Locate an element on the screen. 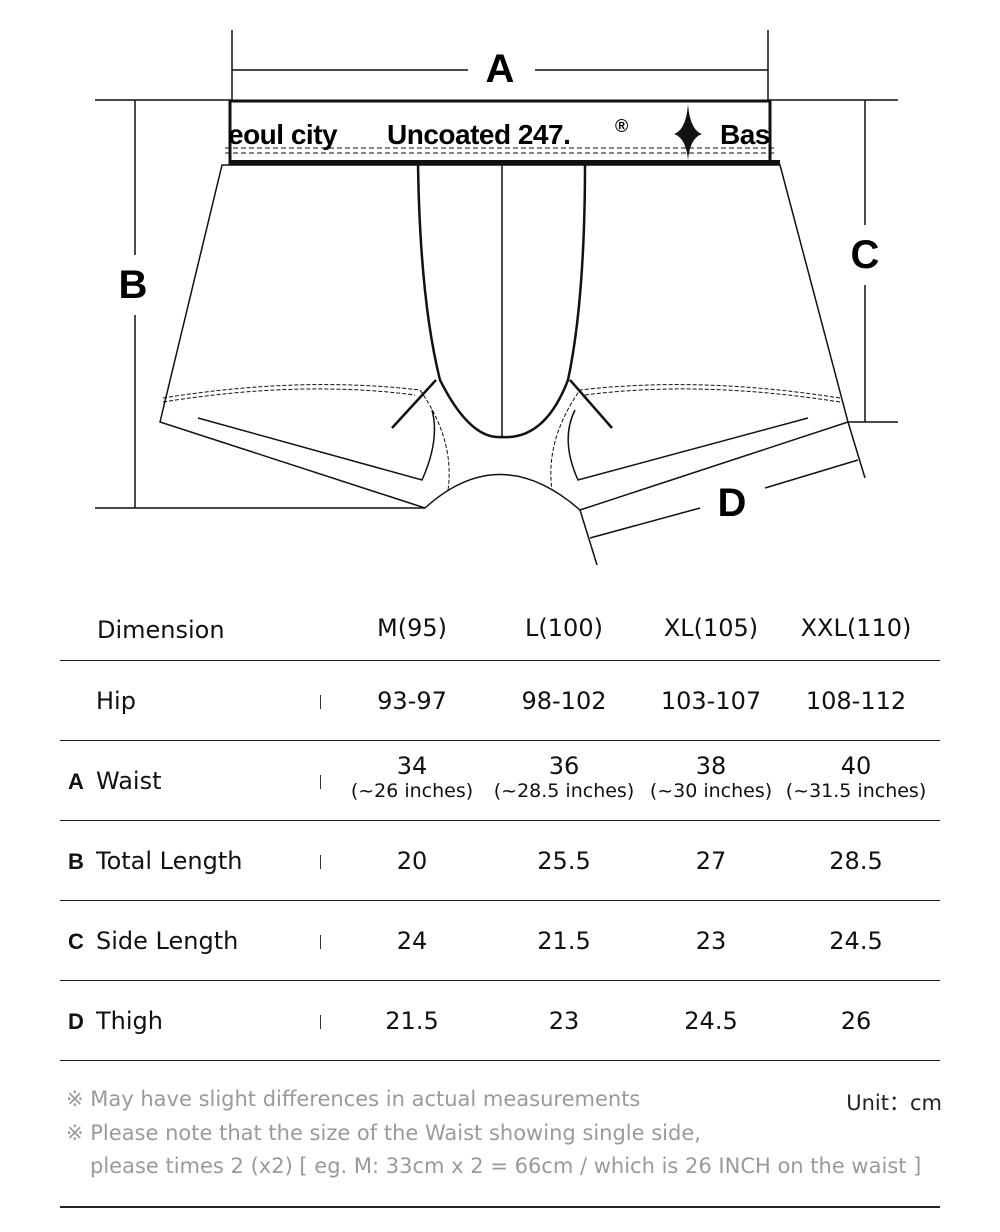 This screenshot has width=1000, height=1232. row-label: D Thigh is located at coordinates (115, 1021).